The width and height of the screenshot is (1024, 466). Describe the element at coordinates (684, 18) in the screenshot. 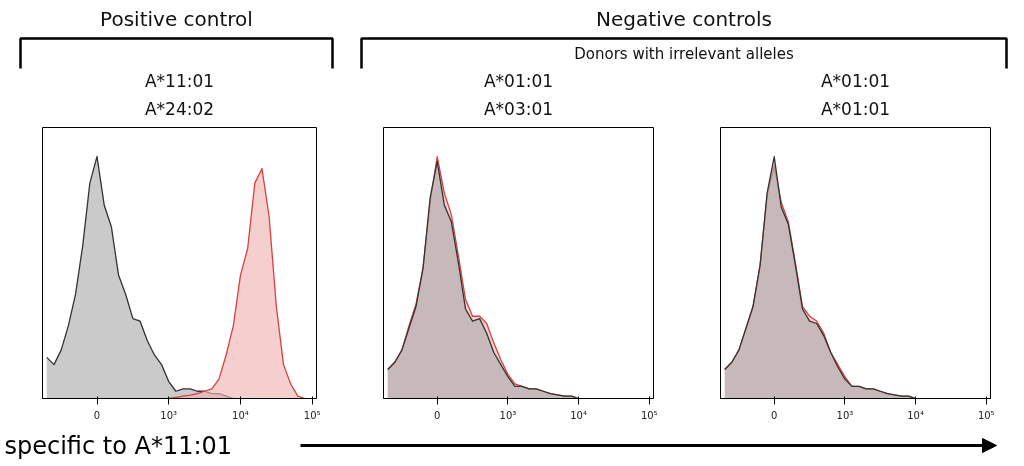

I see `text: Negative controls` at that location.